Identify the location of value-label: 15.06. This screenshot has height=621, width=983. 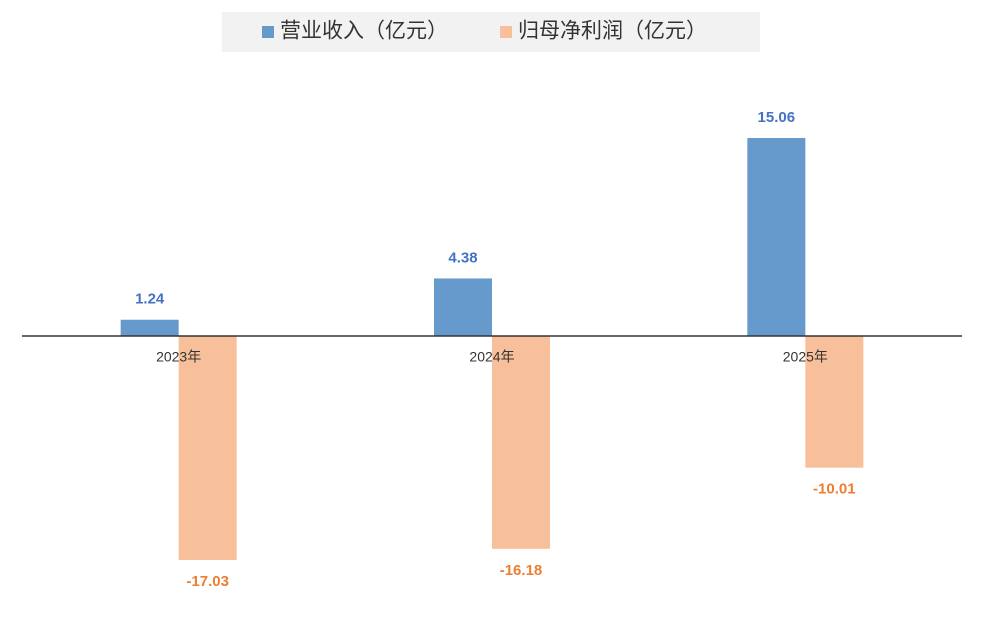
(777, 117).